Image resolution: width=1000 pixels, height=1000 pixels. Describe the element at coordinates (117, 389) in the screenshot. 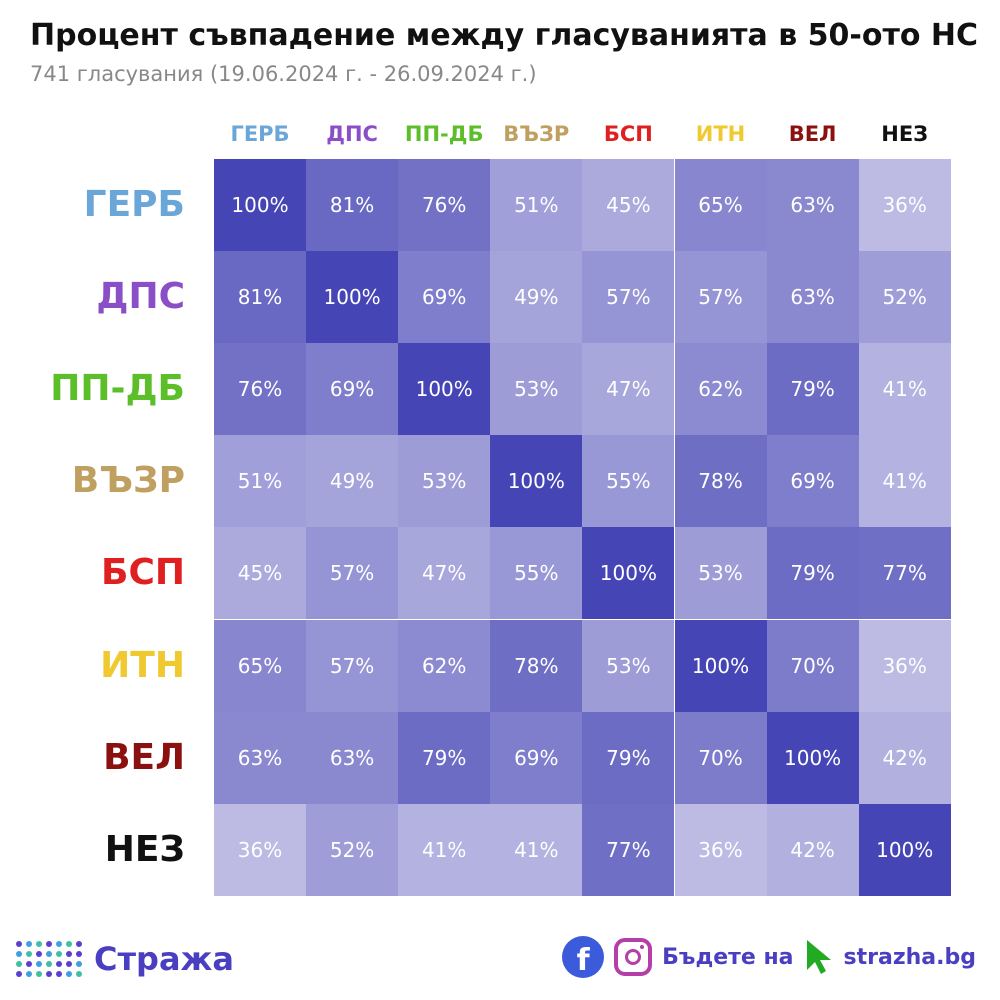

I see `row-label-пп-дб: ПП-ДБ` at that location.